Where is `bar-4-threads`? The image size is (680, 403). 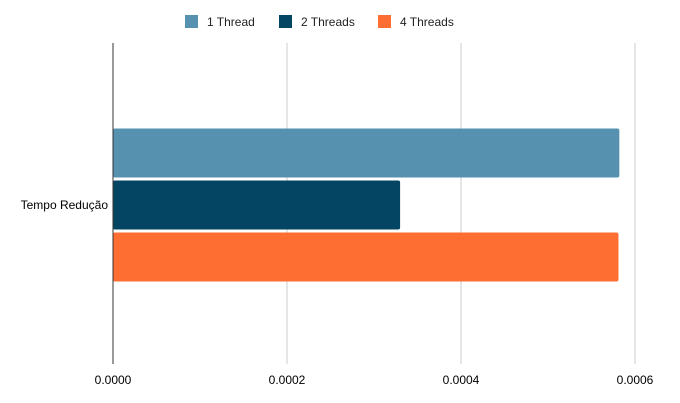
bar-4-threads is located at coordinates (366, 257).